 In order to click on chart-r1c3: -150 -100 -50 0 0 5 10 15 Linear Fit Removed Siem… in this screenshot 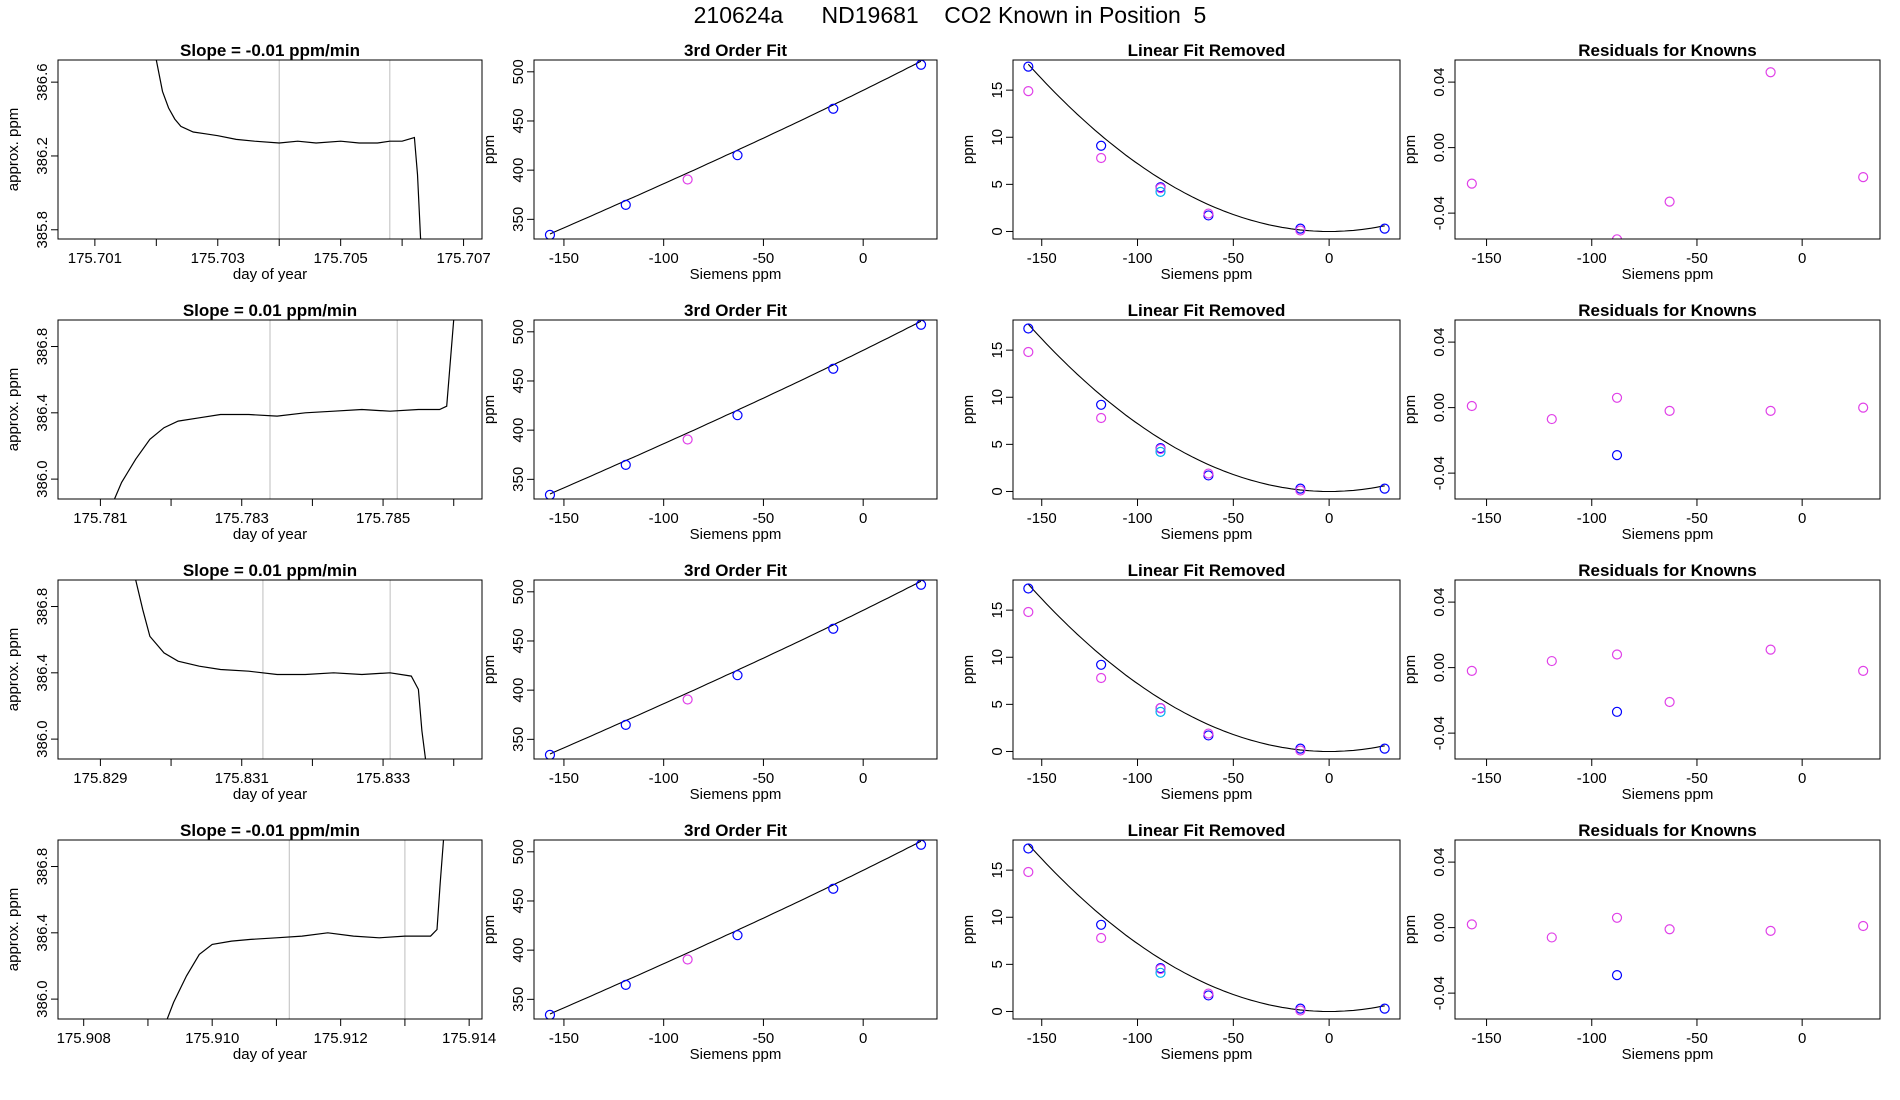, I will do `click(1180, 162)`.